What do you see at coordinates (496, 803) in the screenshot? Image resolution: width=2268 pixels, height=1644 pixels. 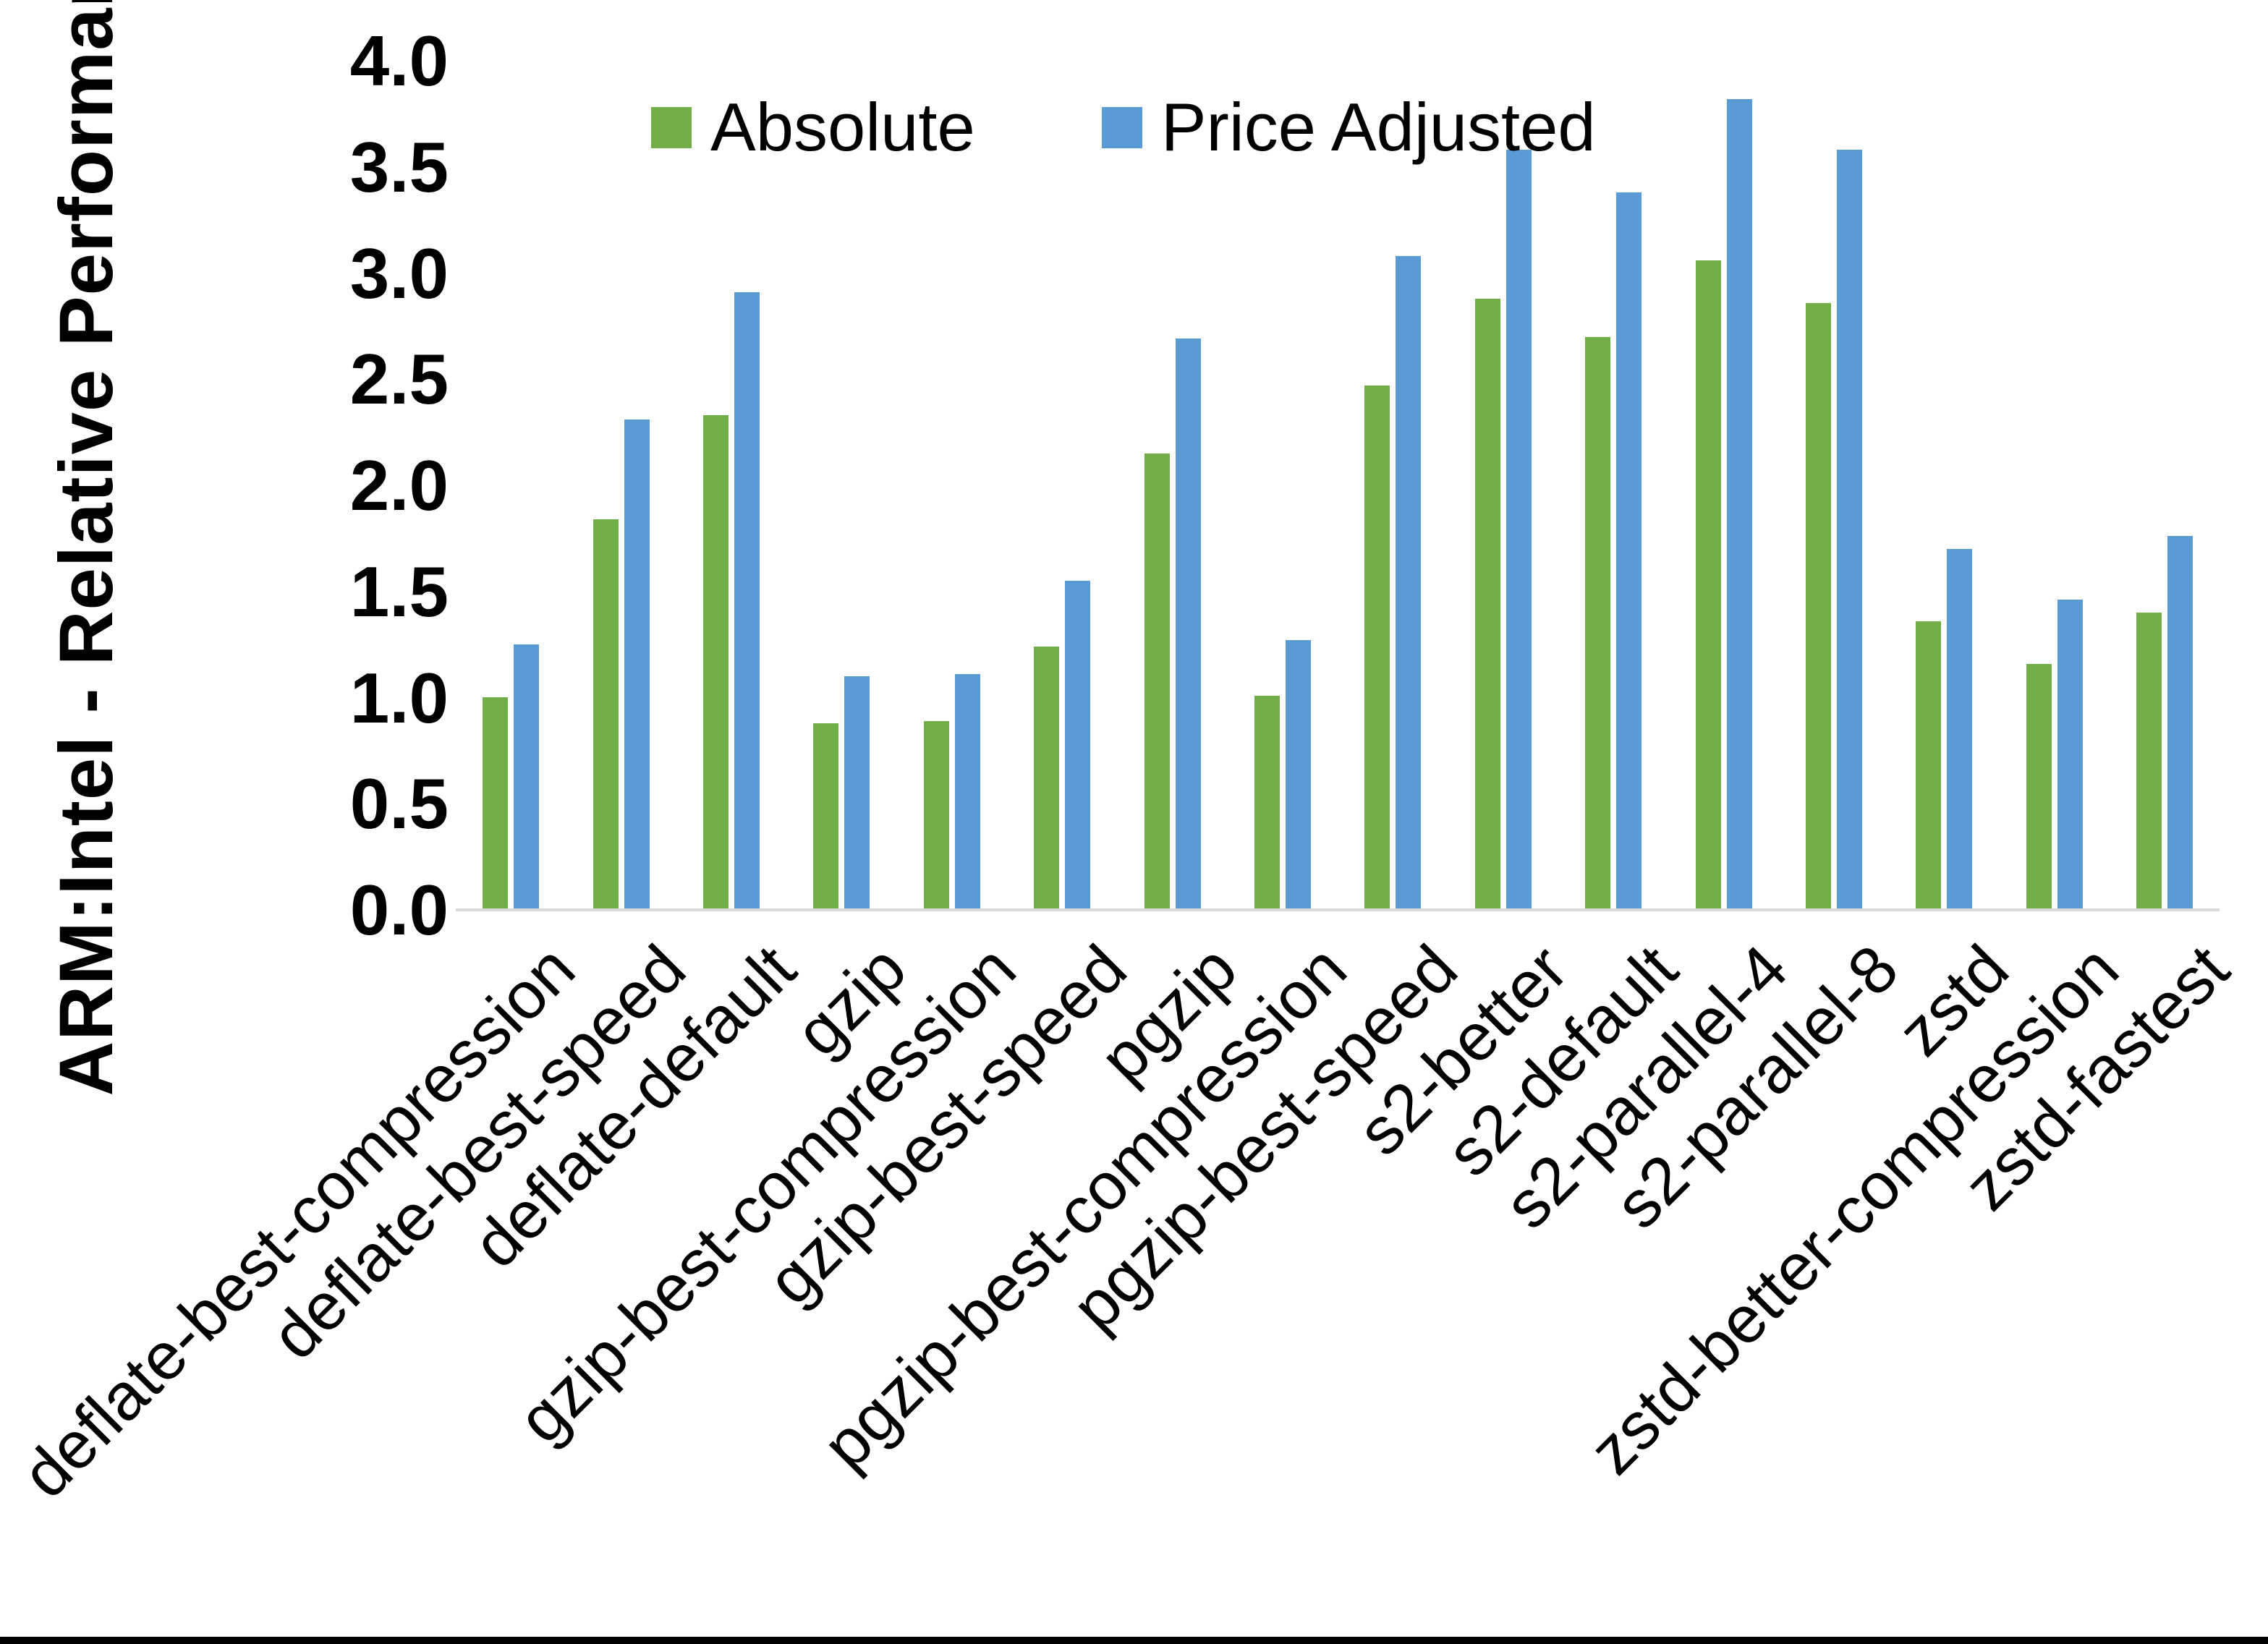 I see `bar-absolute-deflate-best-compression` at bounding box center [496, 803].